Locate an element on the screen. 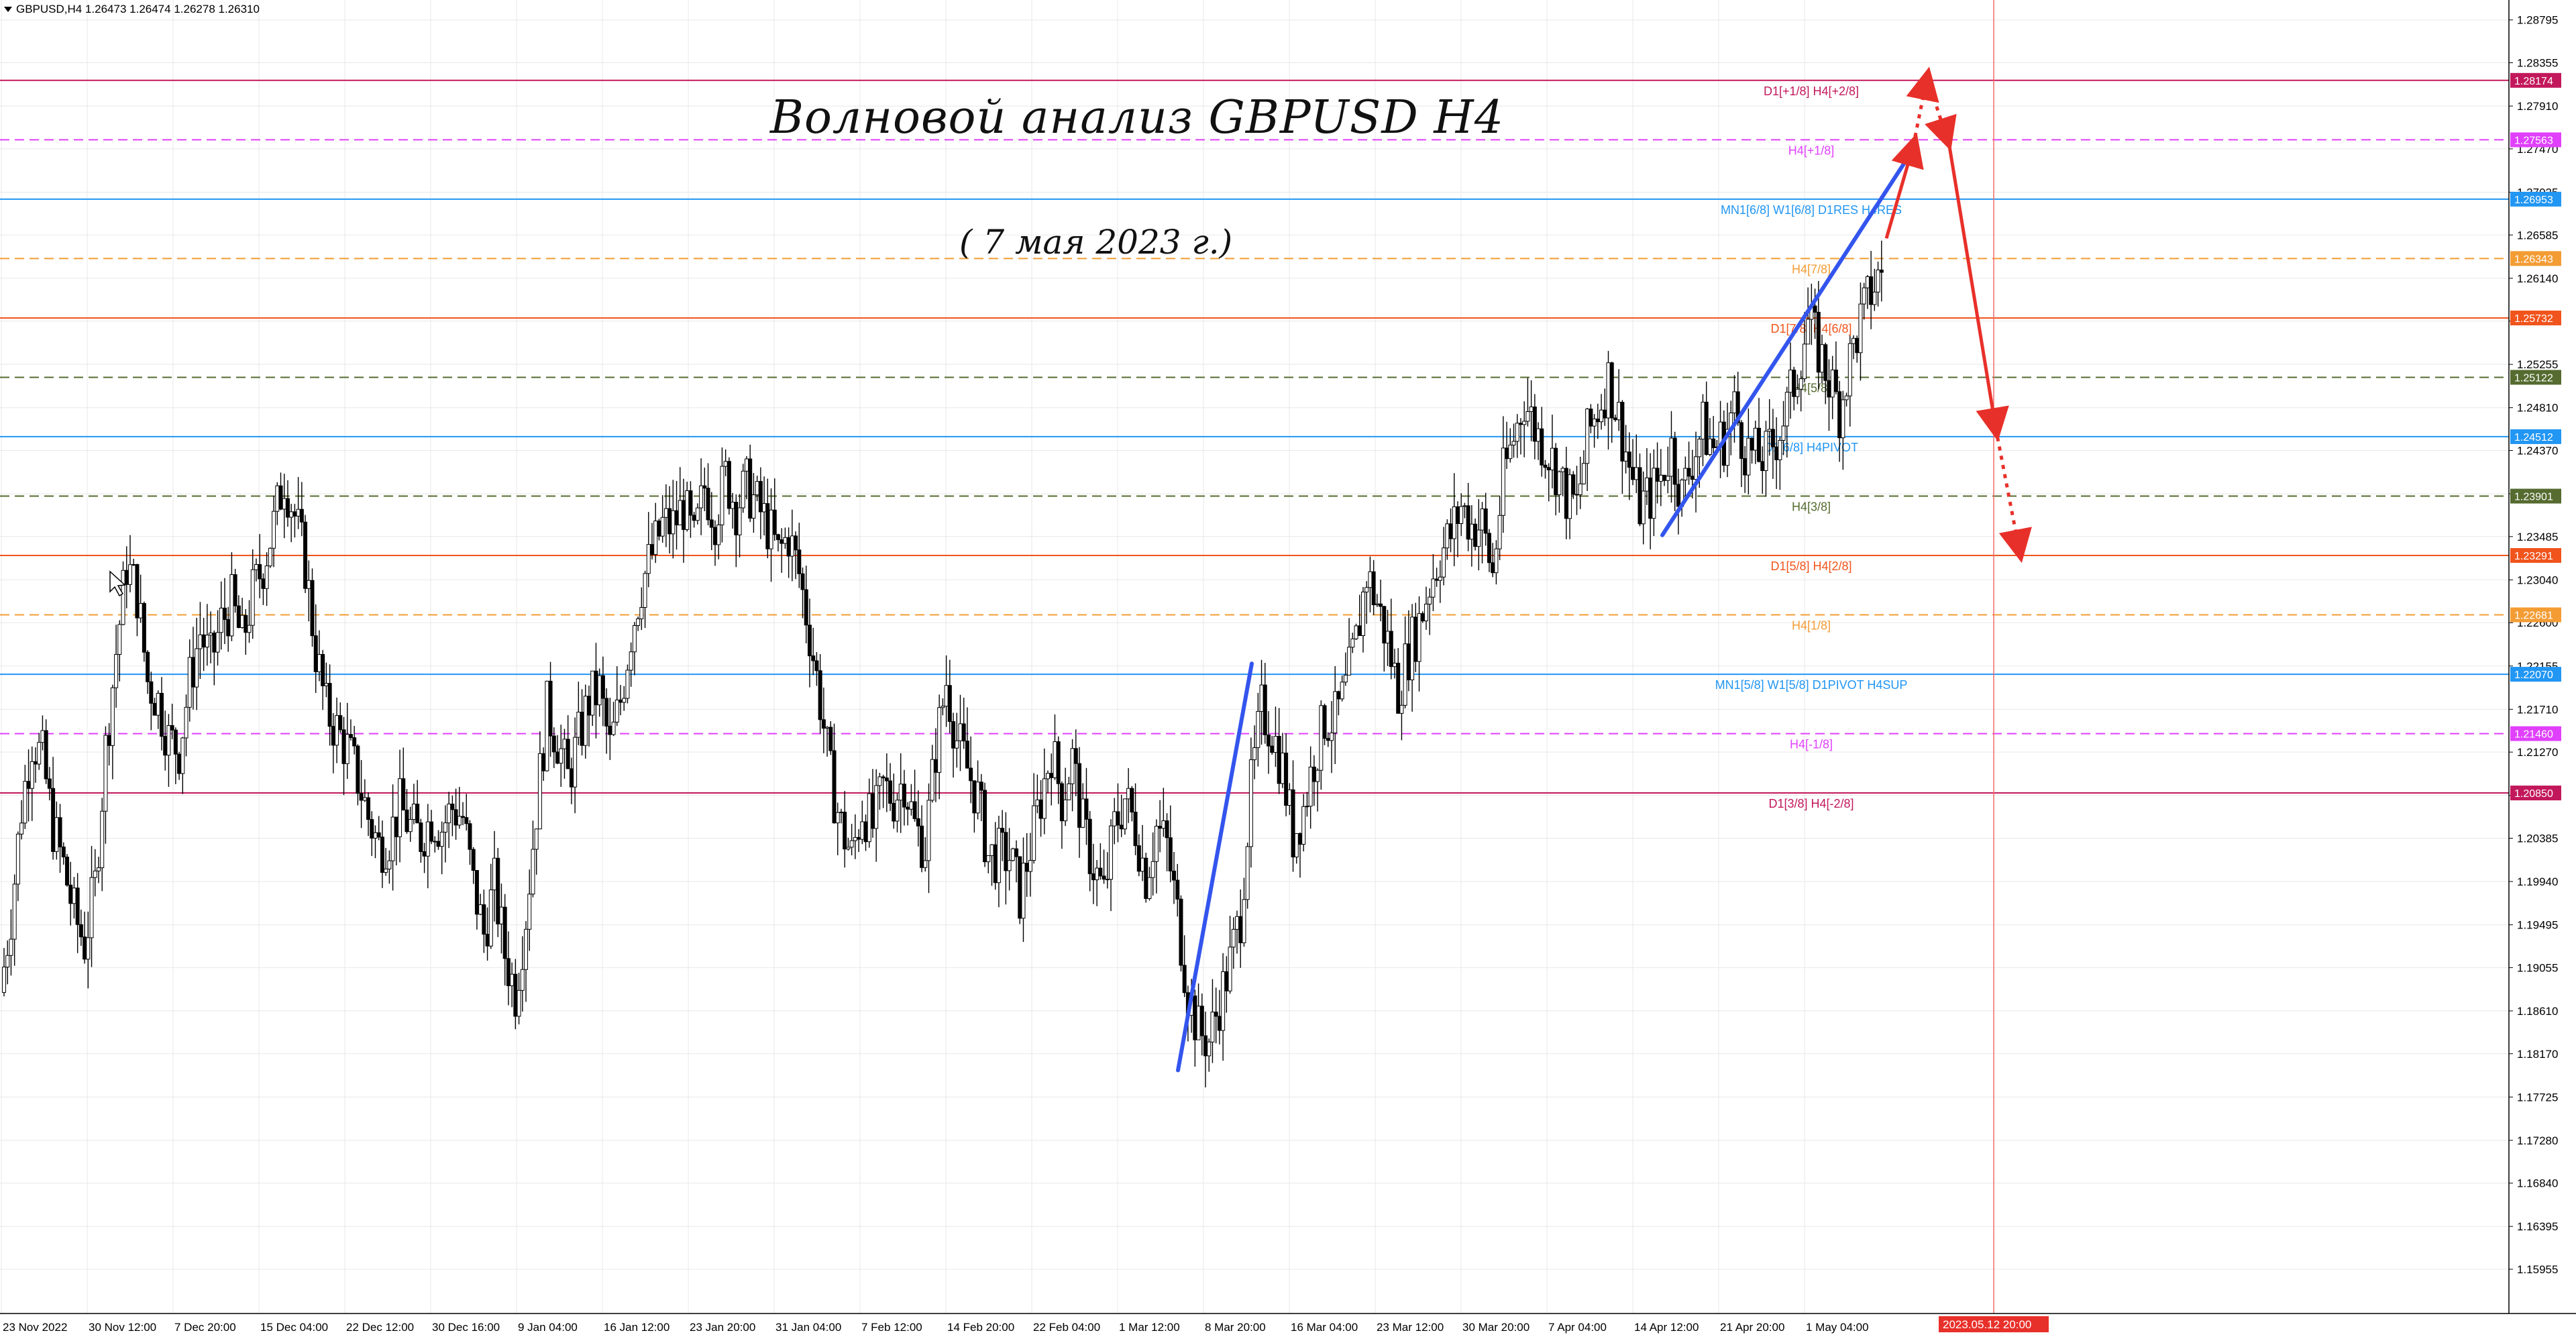 The height and width of the screenshot is (1339, 2576). y-tick-label: 1.17725 is located at coordinates (2537, 1097).